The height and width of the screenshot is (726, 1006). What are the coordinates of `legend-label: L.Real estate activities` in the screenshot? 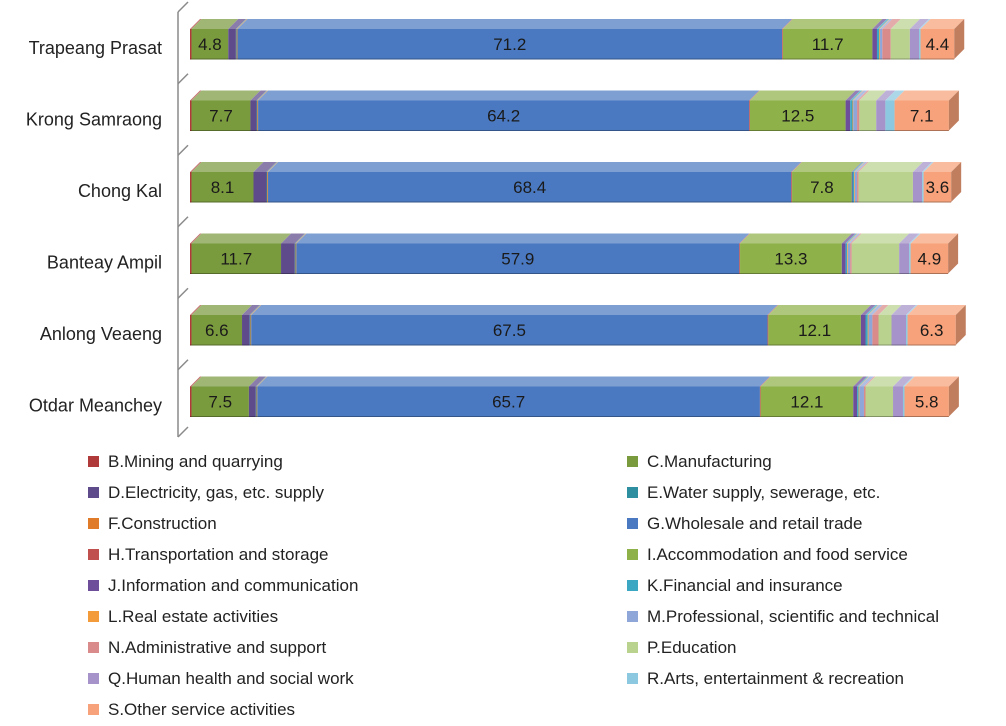 It's located at (193, 616).